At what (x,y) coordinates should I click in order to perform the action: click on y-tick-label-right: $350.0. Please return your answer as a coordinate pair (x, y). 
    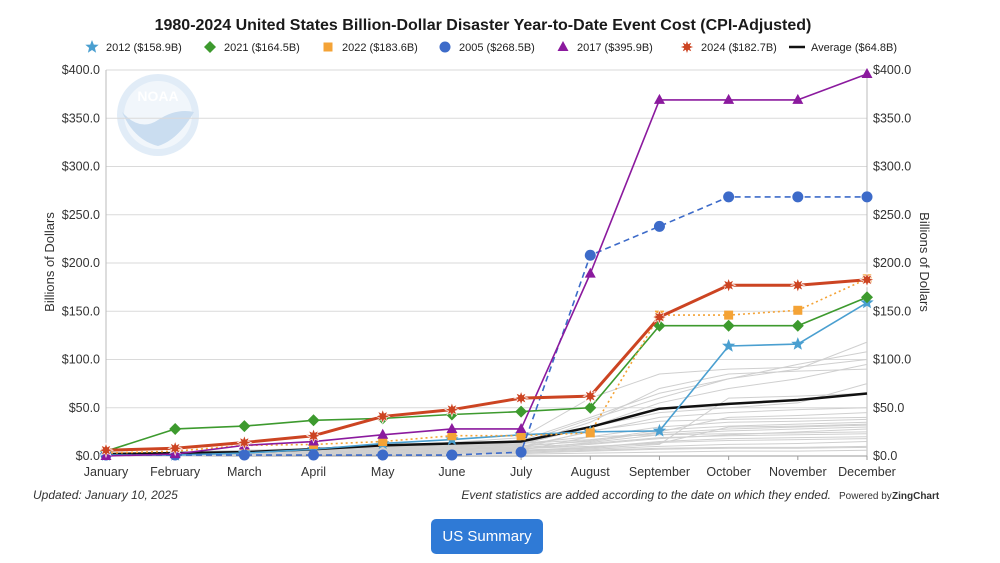
    Looking at the image, I should click on (892, 118).